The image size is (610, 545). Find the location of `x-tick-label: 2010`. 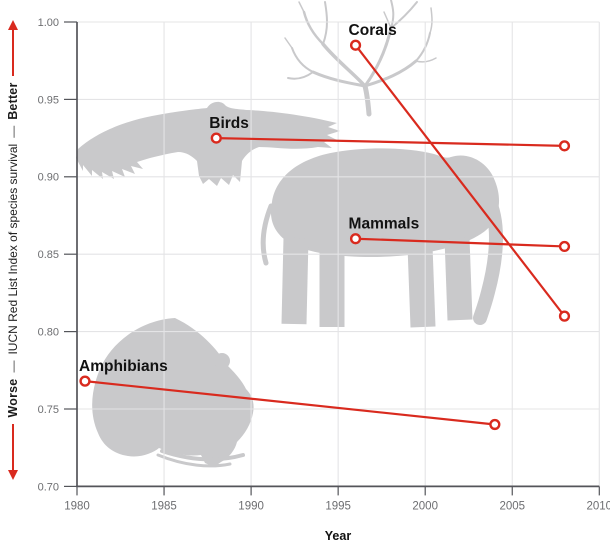

x-tick-label: 2010 is located at coordinates (598, 506).